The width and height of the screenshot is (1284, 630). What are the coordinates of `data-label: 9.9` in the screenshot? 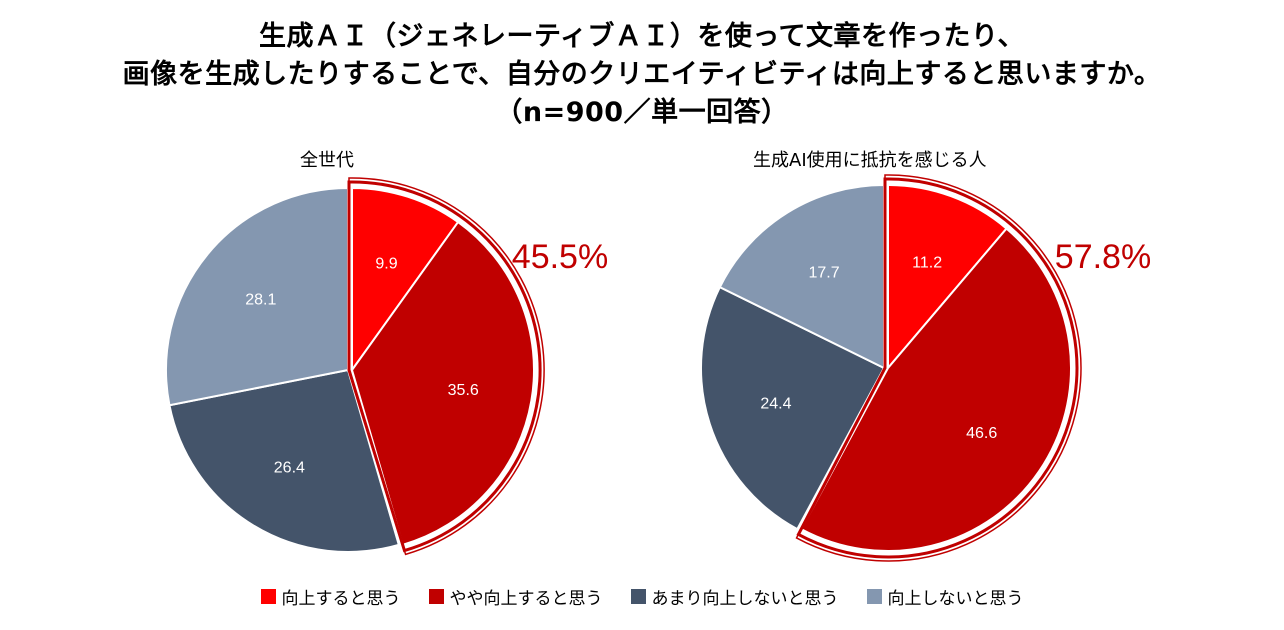 It's located at (386, 264).